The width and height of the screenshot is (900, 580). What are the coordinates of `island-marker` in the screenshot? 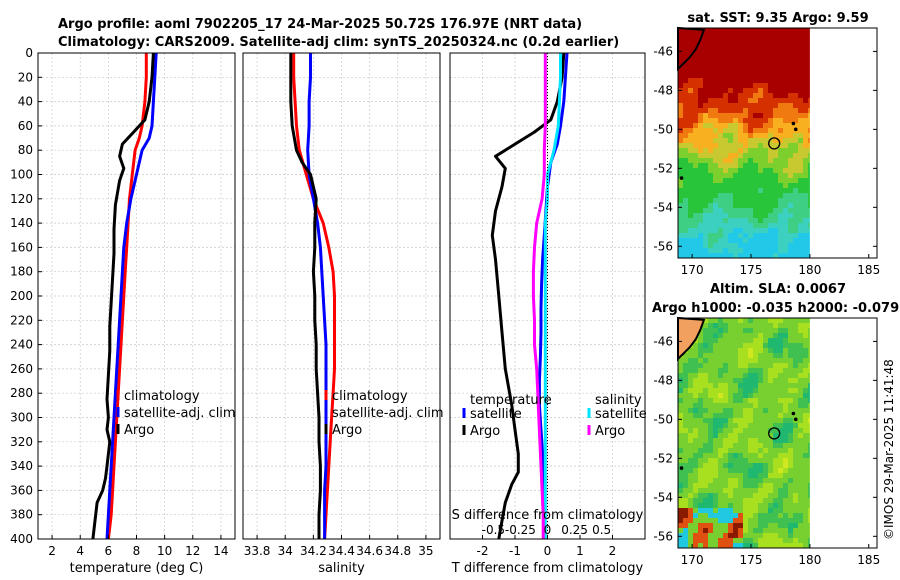 It's located at (793, 123).